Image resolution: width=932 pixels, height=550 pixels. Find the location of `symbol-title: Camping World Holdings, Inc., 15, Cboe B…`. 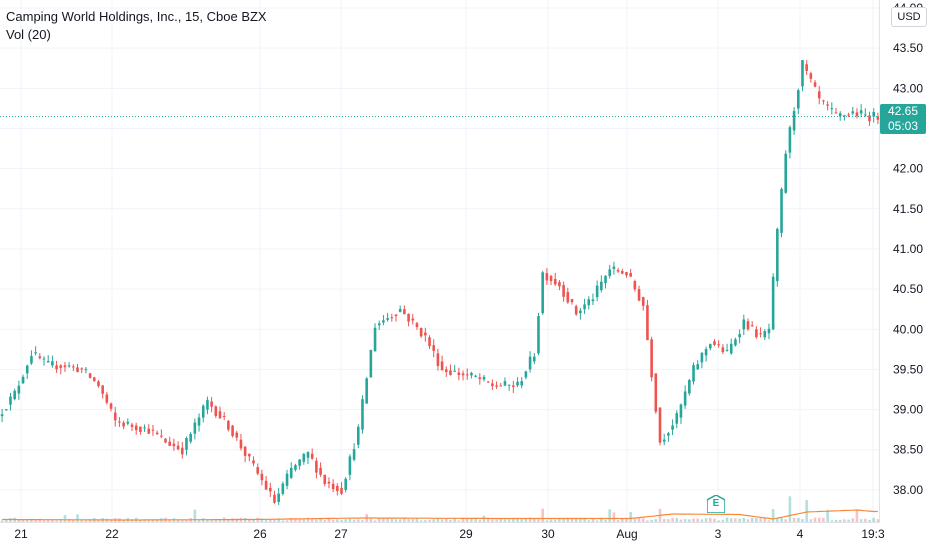

symbol-title: Camping World Holdings, Inc., 15, Cboe B… is located at coordinates (136, 16).